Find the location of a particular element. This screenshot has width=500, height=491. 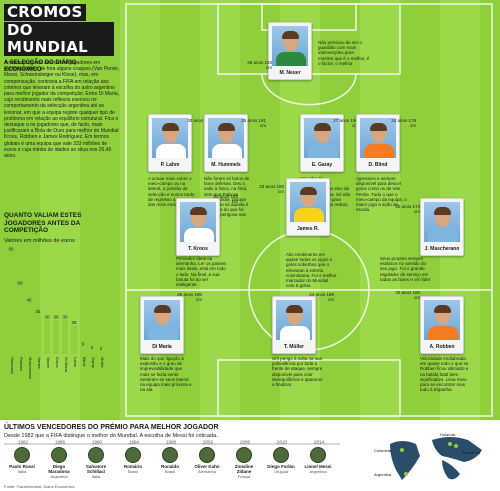

value-bar-category: Lahm is located at coordinates (75, 362).